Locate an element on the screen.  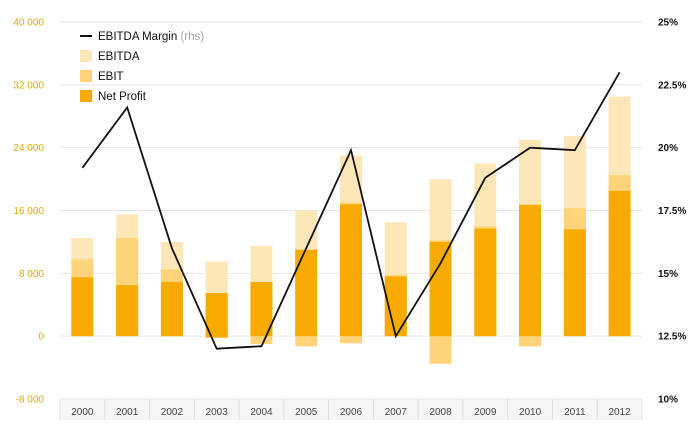
x-axis-band is located at coordinates (351, 409).